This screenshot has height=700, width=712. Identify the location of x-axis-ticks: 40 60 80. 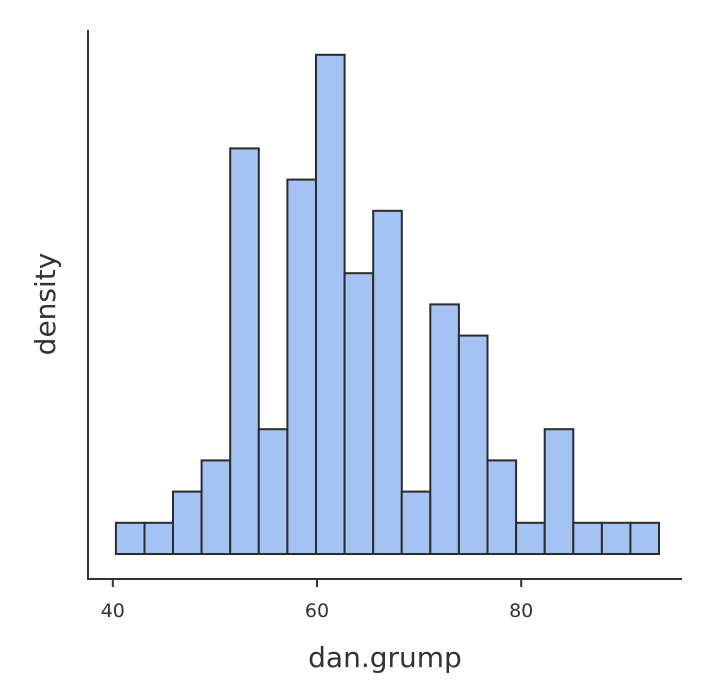
(317, 600).